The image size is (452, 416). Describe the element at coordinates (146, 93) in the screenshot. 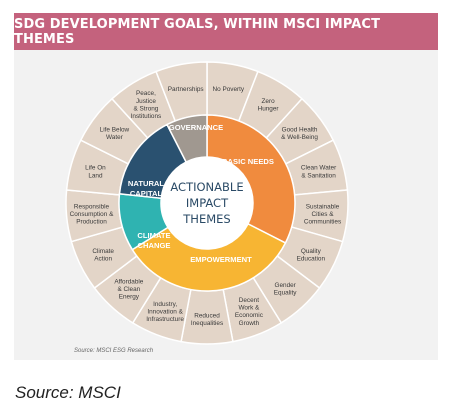

I see `sdg-label: Peace,` at that location.